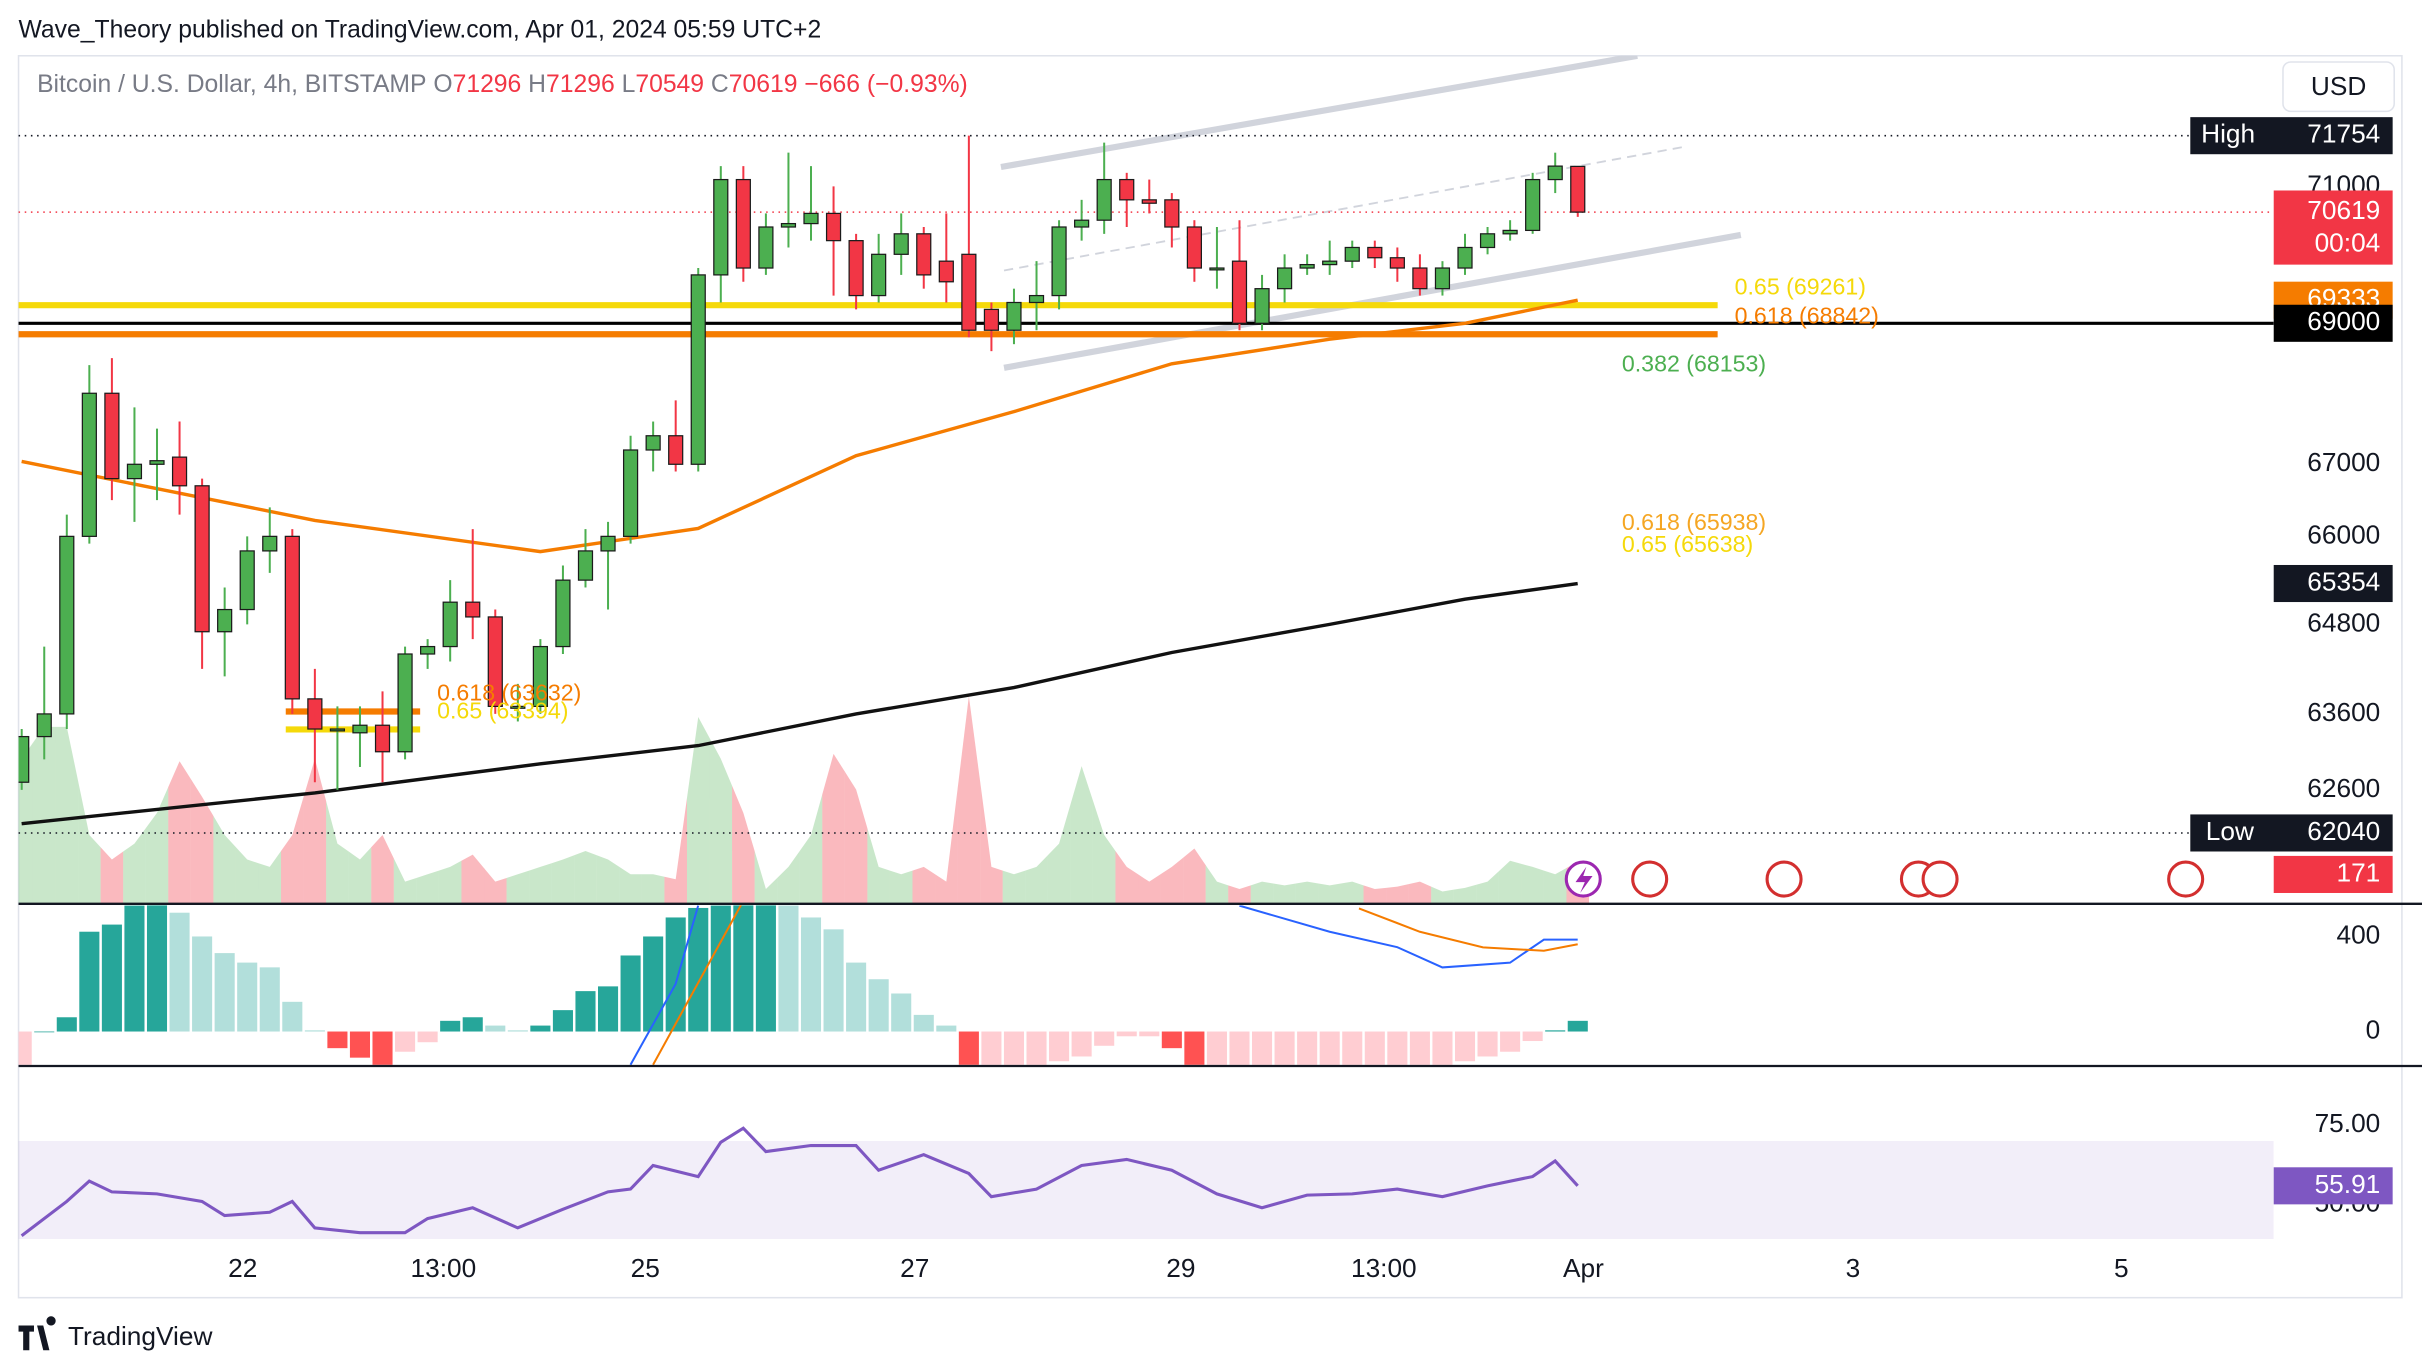  What do you see at coordinates (1372, 301) in the screenshot?
I see `channel-lower` at bounding box center [1372, 301].